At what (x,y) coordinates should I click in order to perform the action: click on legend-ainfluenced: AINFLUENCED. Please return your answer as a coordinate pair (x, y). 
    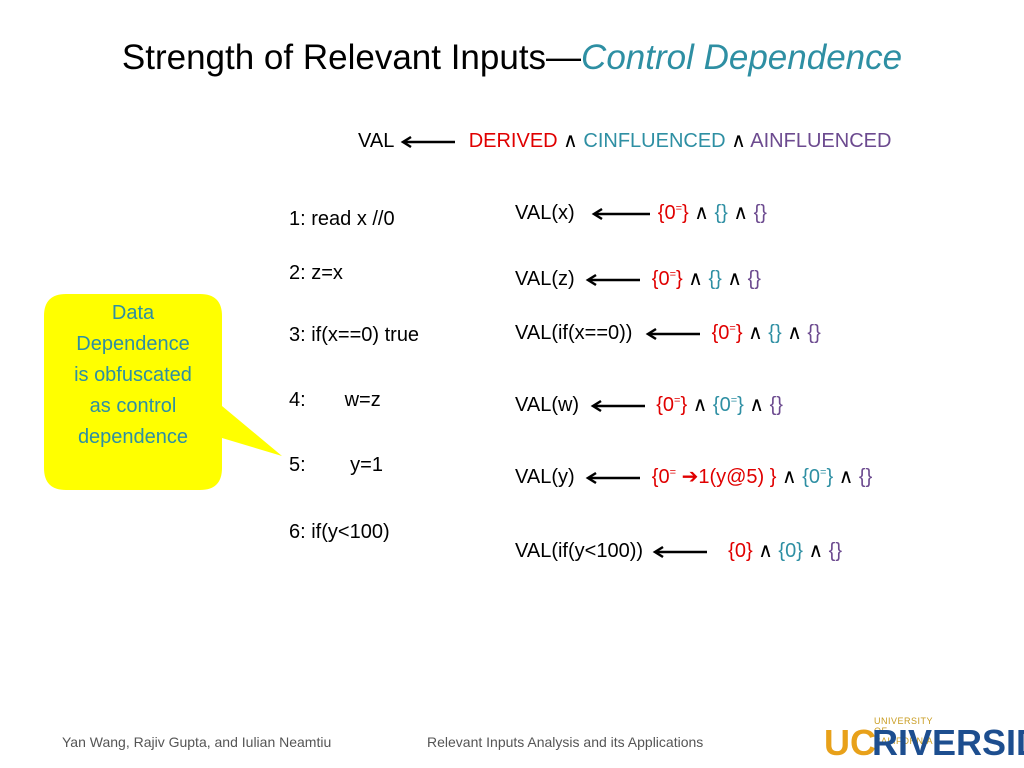
    Looking at the image, I should click on (821, 141).